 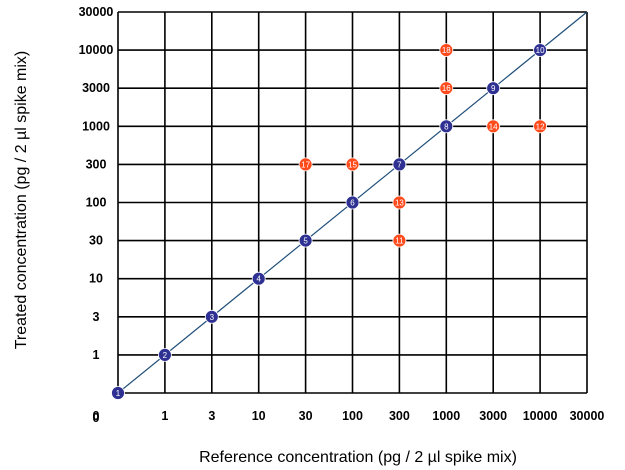 I want to click on x-tick-label: 10, so click(x=259, y=416).